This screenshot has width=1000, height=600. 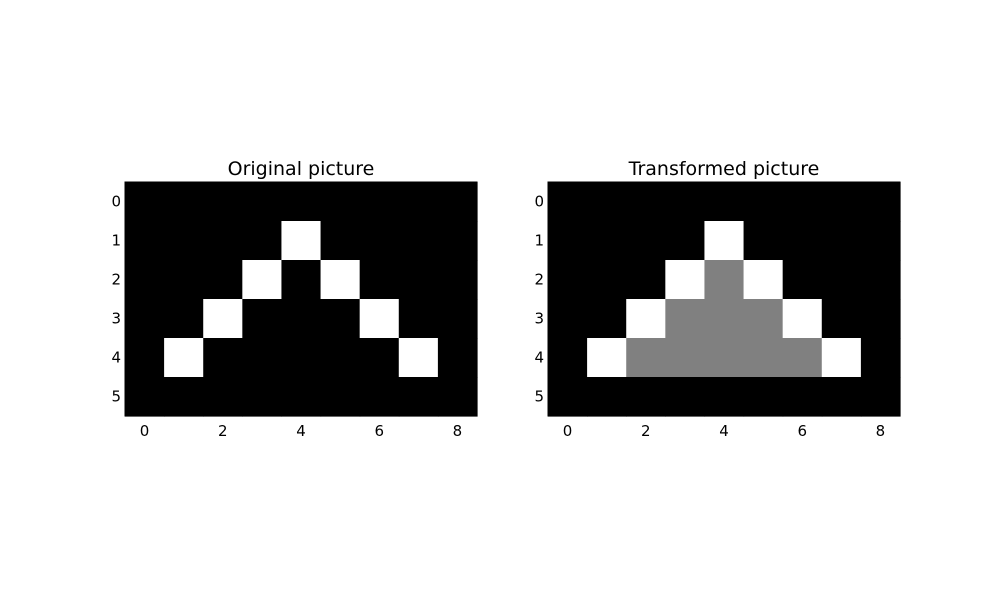 What do you see at coordinates (607, 397) in the screenshot?
I see `grid-cell-r5-c1` at bounding box center [607, 397].